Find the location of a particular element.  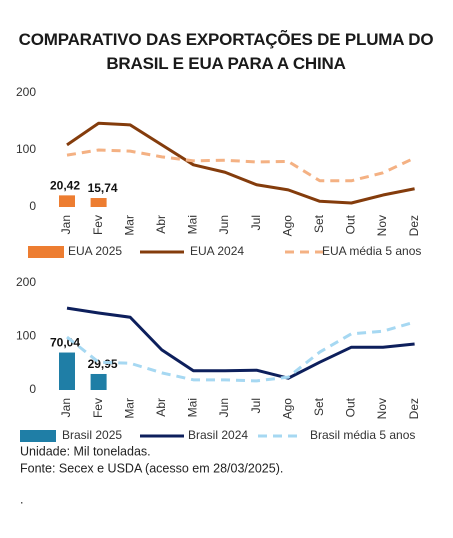

data-label: 29,95 is located at coordinates (103, 364).